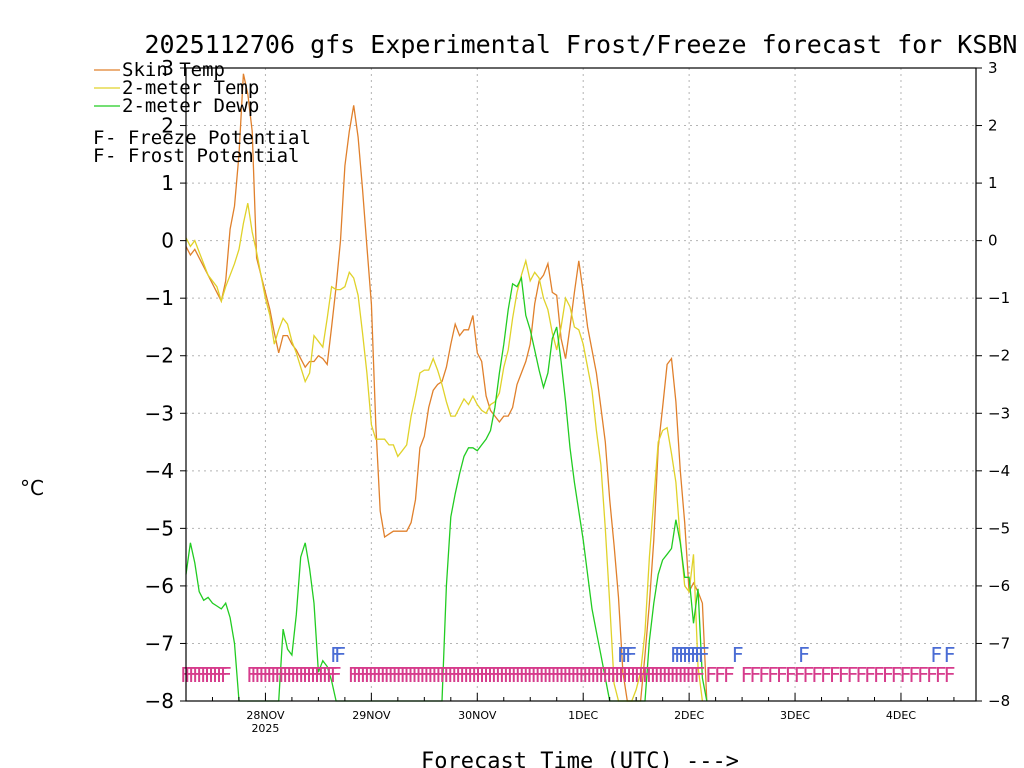  Describe the element at coordinates (808, 675) in the screenshot. I see `freeze-flag-131: F` at that location.